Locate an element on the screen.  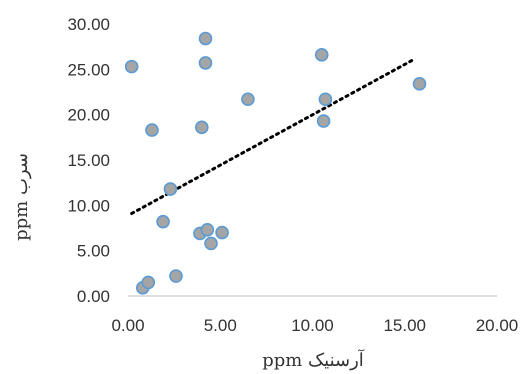
x-tick-label: 5.00 is located at coordinates (220, 325).